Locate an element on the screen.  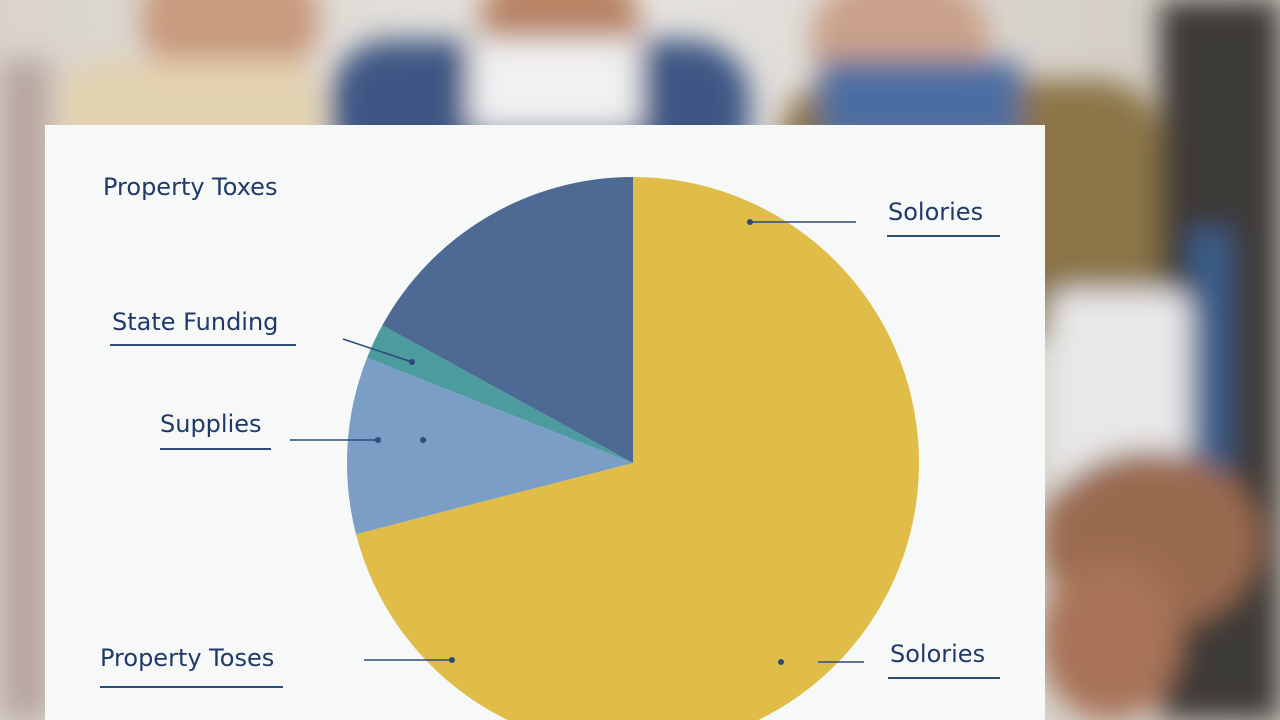
chart-title: Property Toxes is located at coordinates (190, 187).